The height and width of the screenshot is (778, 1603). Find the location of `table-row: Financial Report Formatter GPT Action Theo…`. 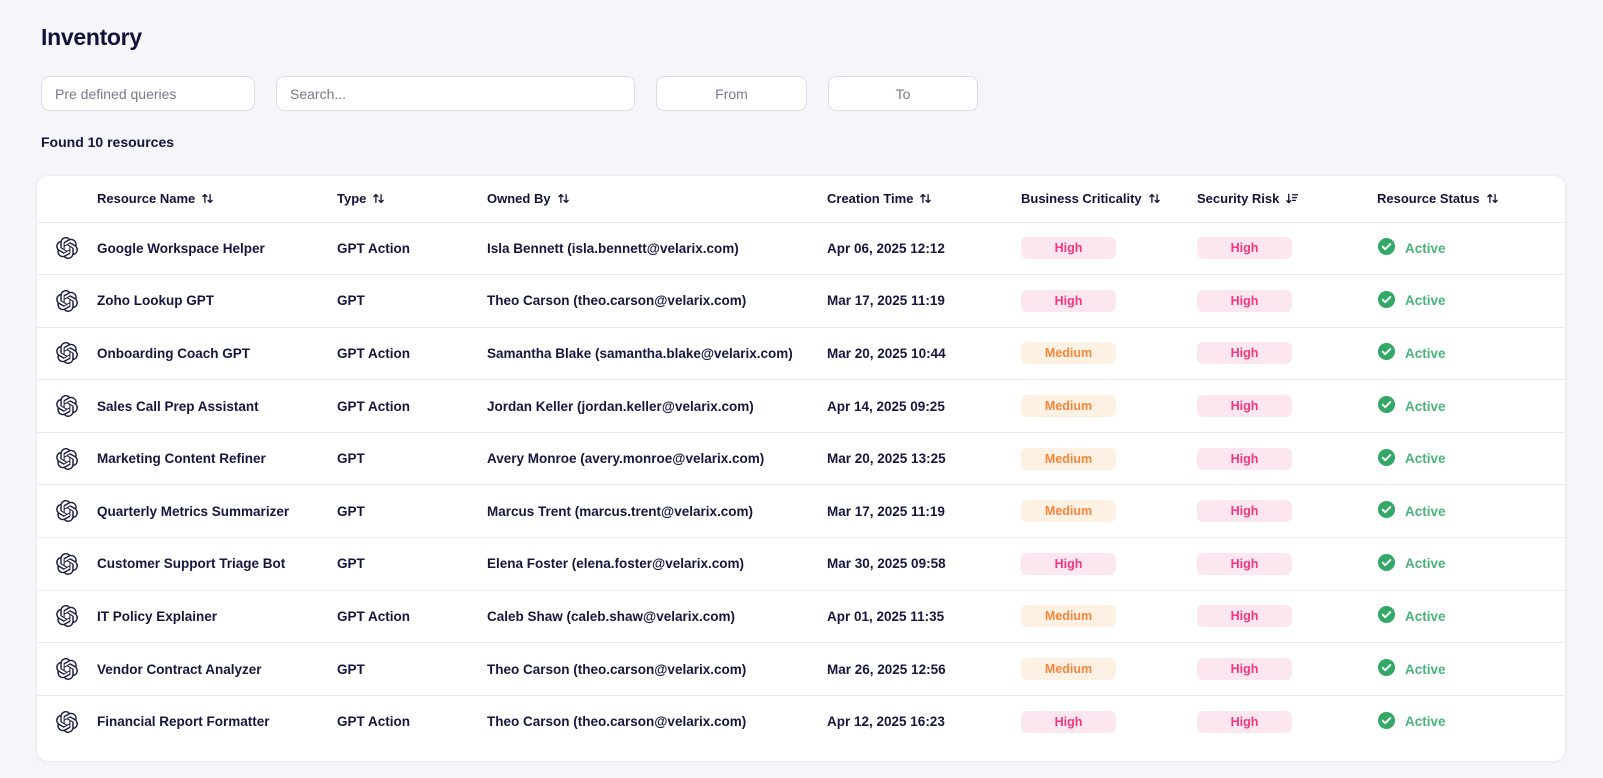

table-row: Financial Report Formatter GPT Action Theo… is located at coordinates (801, 721).